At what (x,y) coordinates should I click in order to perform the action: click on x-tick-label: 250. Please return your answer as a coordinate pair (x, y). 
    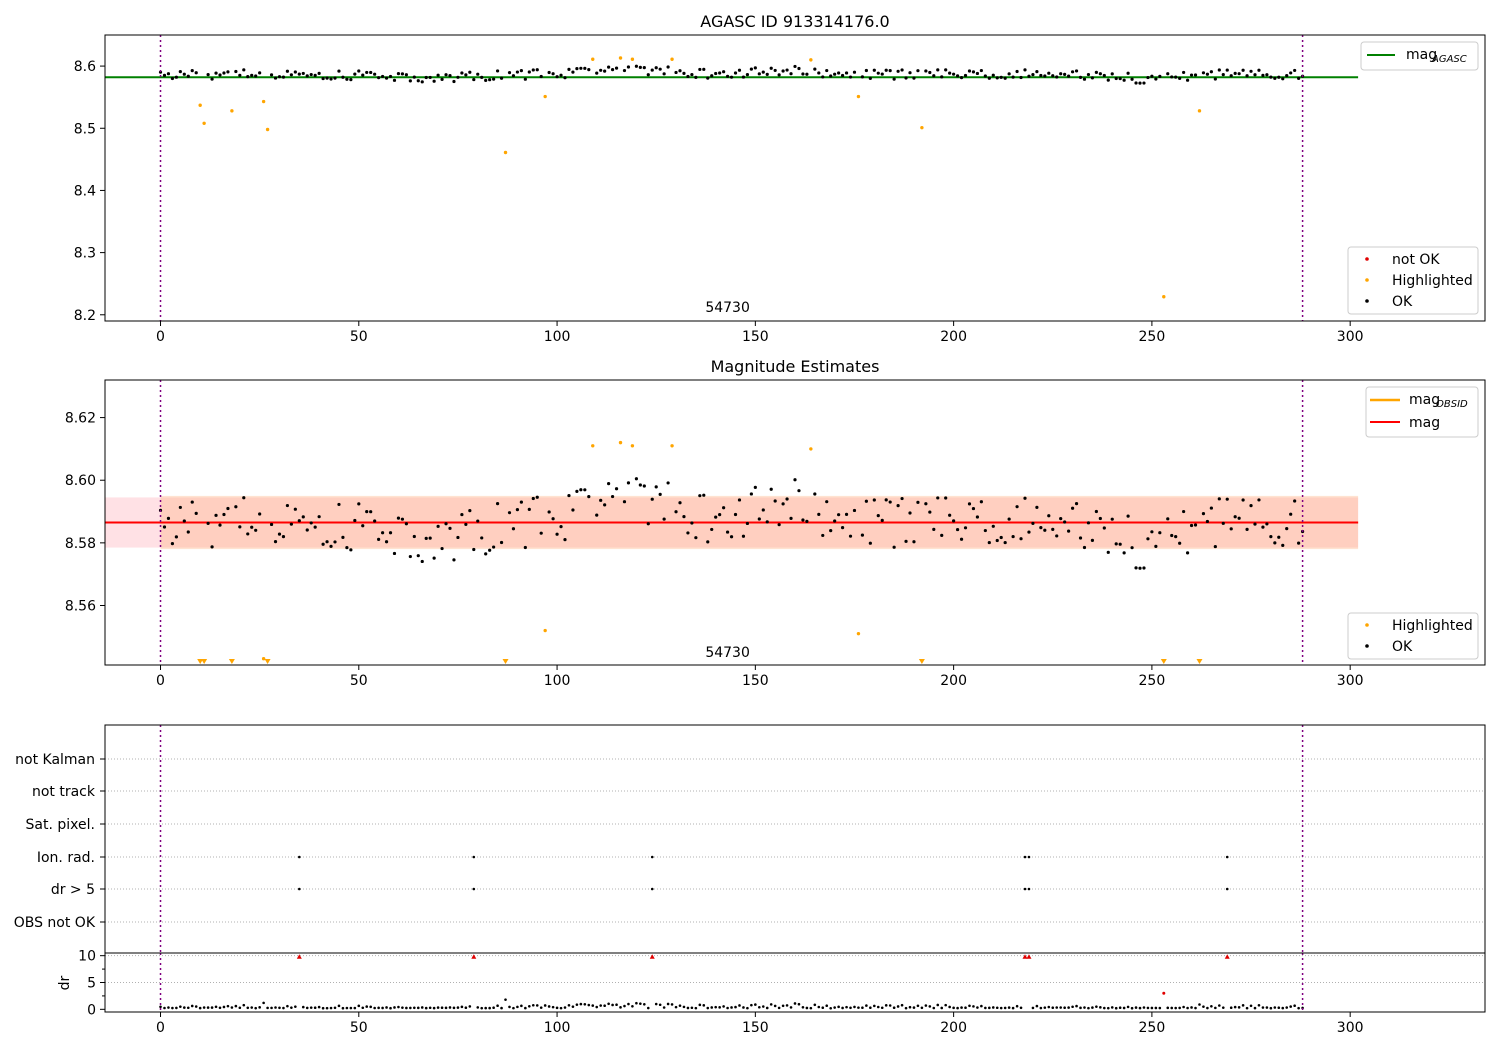
    Looking at the image, I should click on (1152, 681).